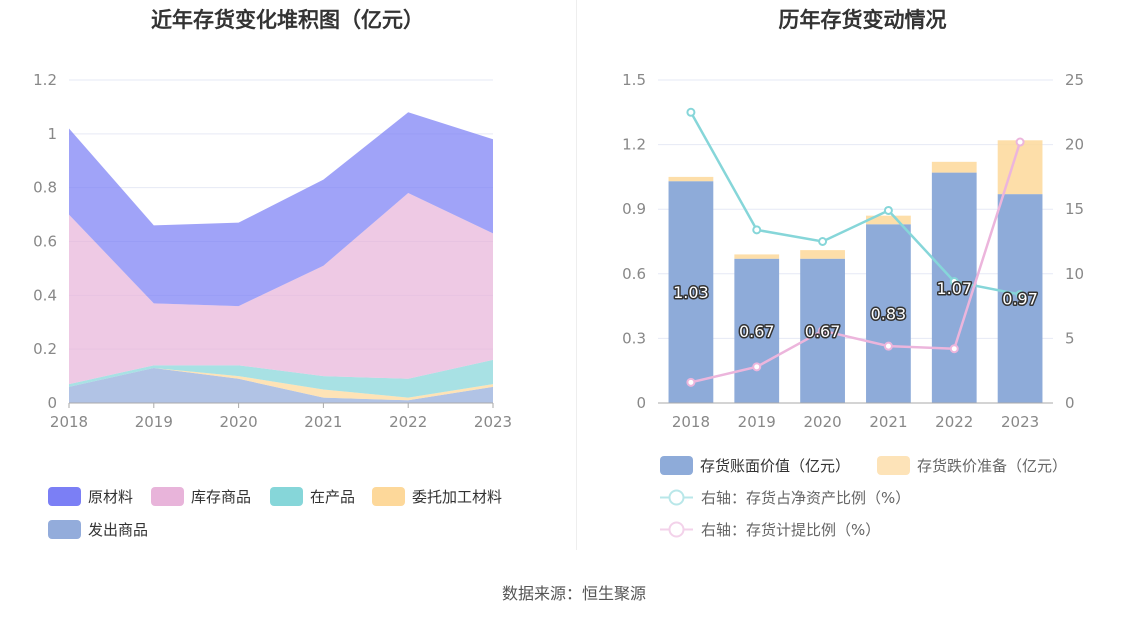  What do you see at coordinates (806, 498) in the screenshot?
I see `legend-label: 右轴：存货占净资产比例（%）` at bounding box center [806, 498].